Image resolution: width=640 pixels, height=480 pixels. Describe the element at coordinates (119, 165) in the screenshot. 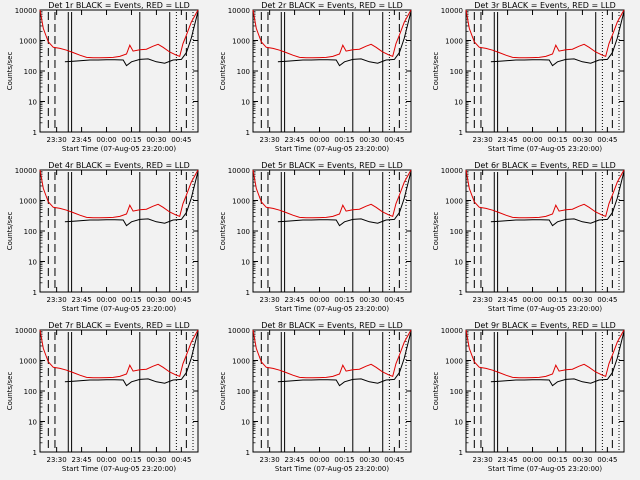

I see `panel-title: Det 4r BLACK = Events, RED = LLD` at that location.